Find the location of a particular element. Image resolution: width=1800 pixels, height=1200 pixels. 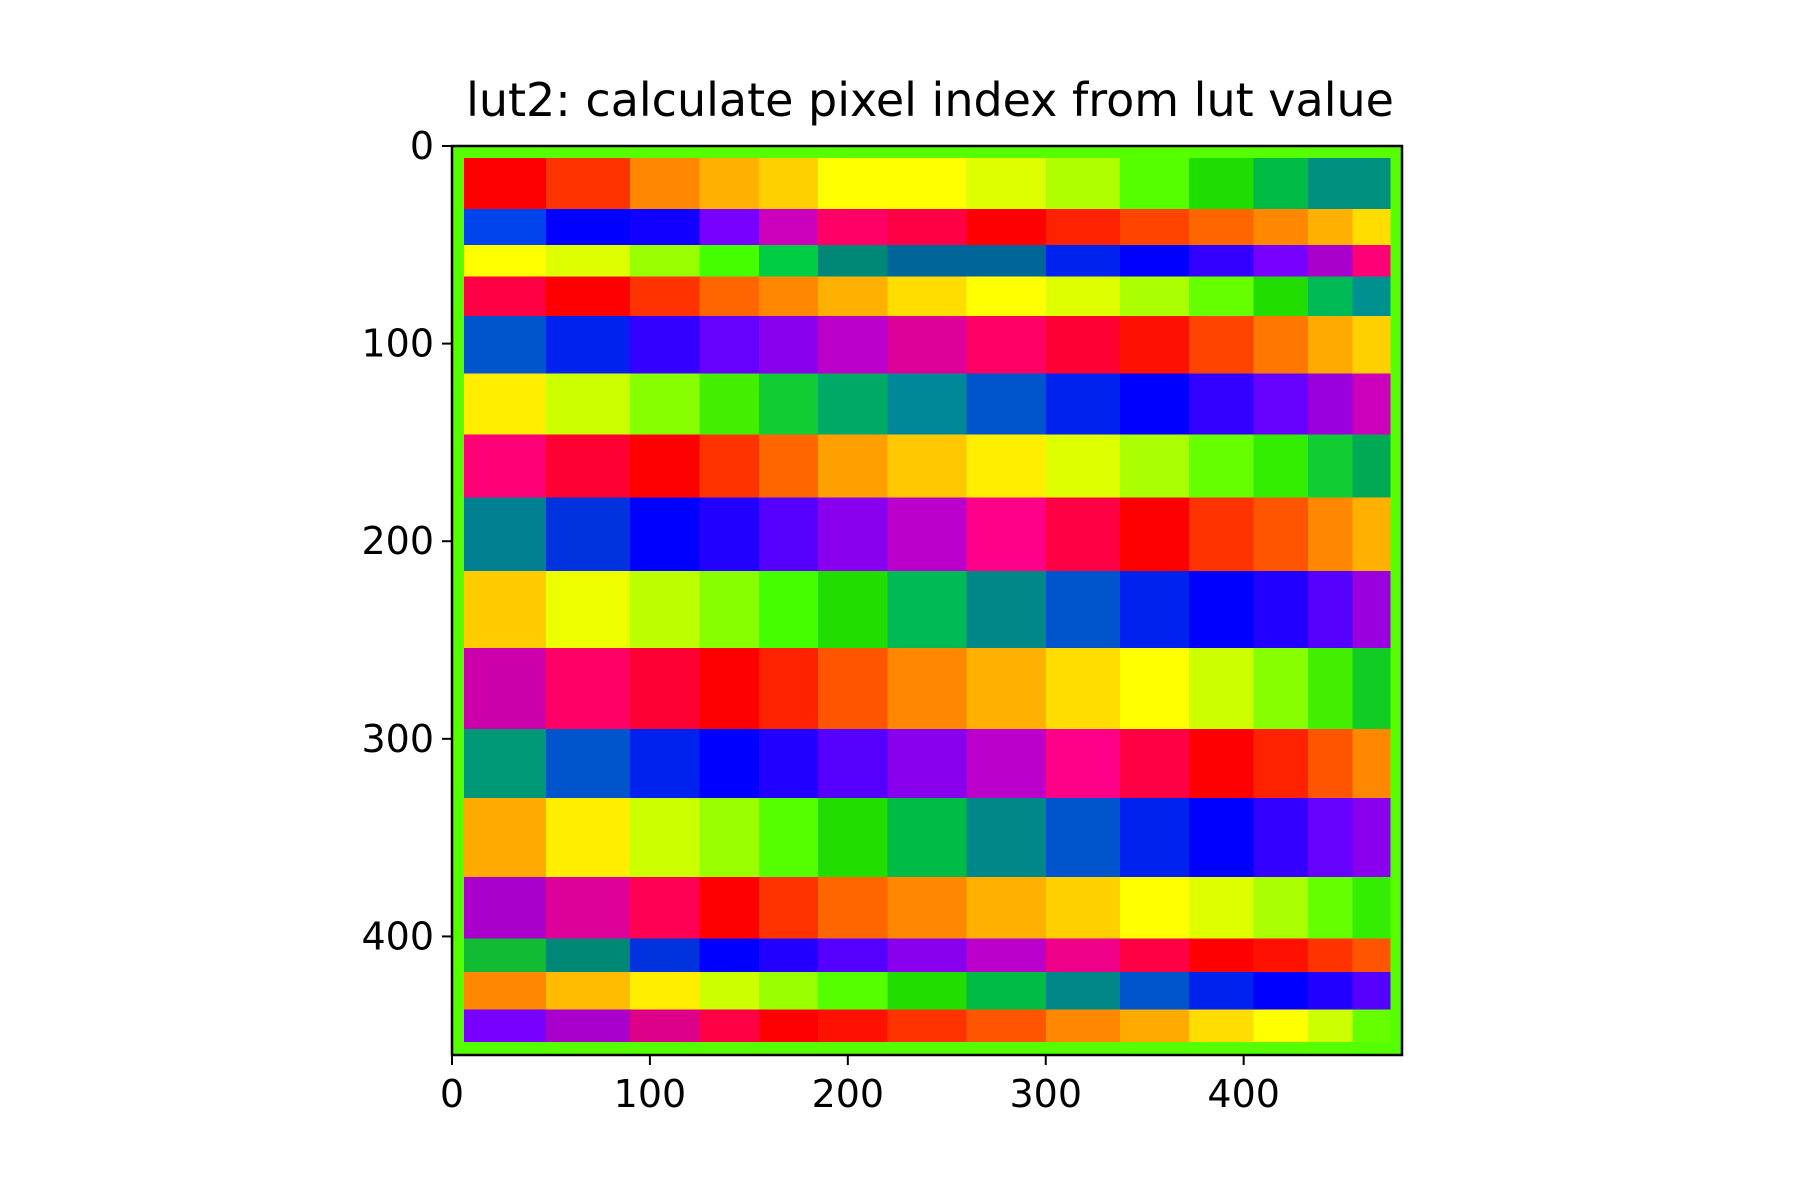

y-tick-label: 100 is located at coordinates (397, 344).